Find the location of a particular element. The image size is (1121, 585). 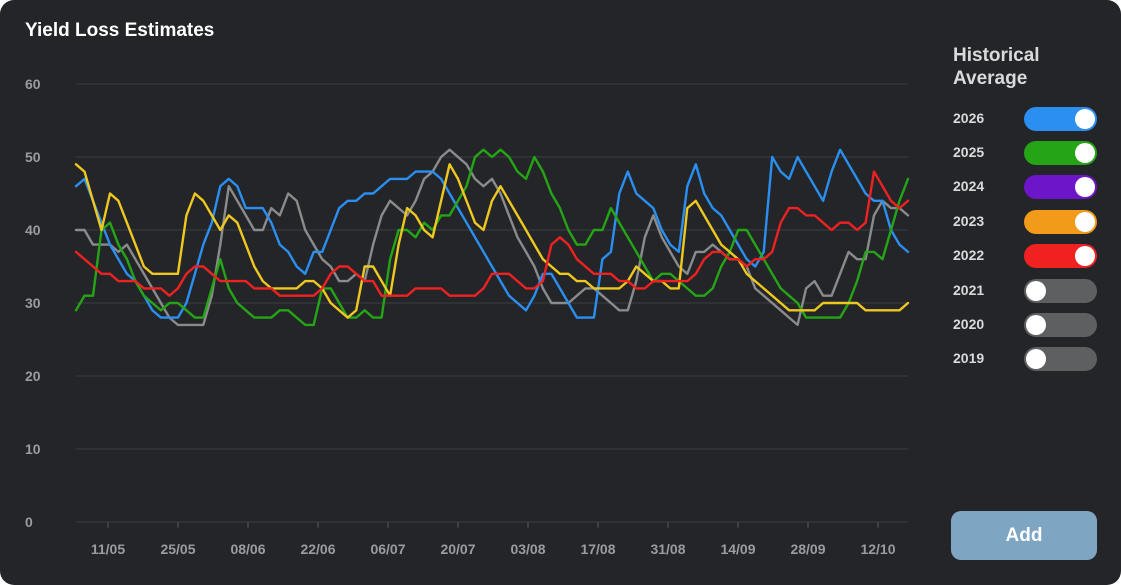

add-button: Add is located at coordinates (1024, 535).